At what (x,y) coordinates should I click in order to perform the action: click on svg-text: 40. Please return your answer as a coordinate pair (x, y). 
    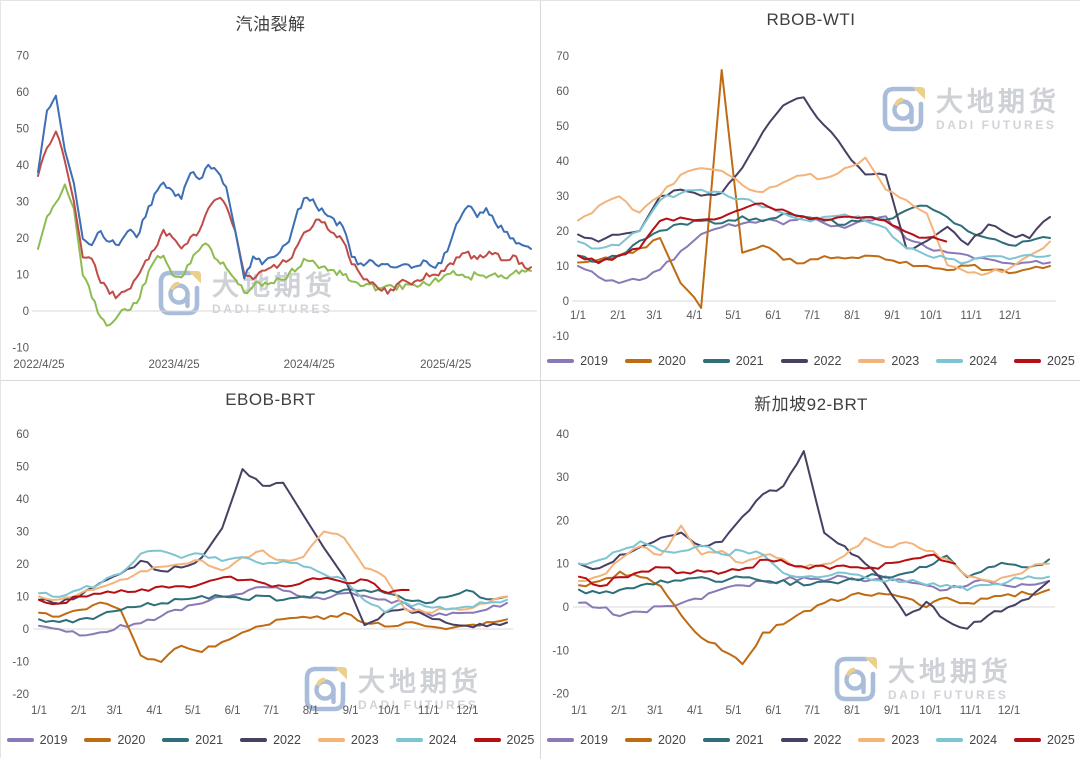
    Looking at the image, I should click on (22, 166).